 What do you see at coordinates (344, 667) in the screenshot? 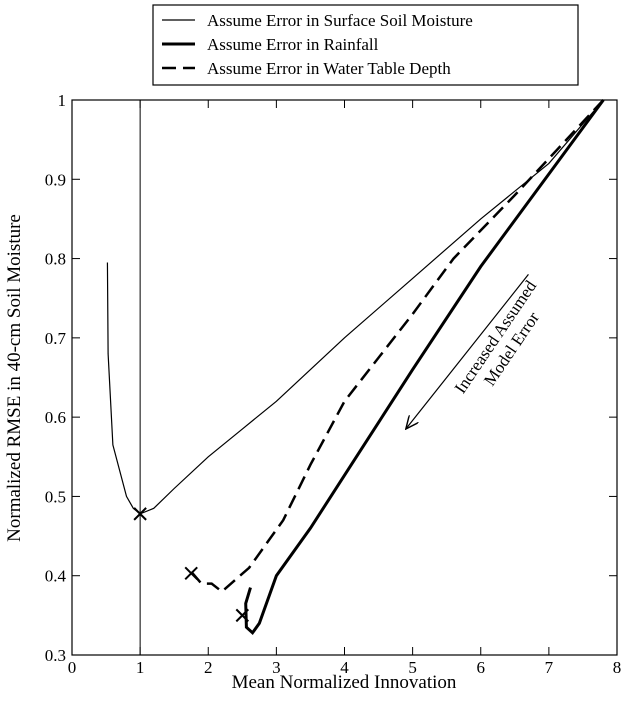
I see `x-tick-label: 4` at bounding box center [344, 667].